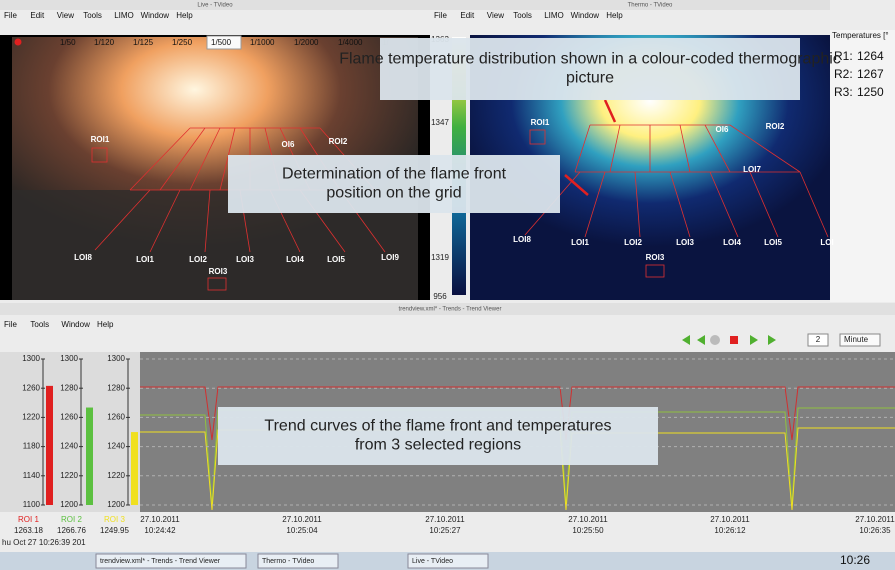 The width and height of the screenshot is (895, 570). What do you see at coordinates (114, 530) in the screenshot?
I see `gauge-value: 1249.95` at bounding box center [114, 530].